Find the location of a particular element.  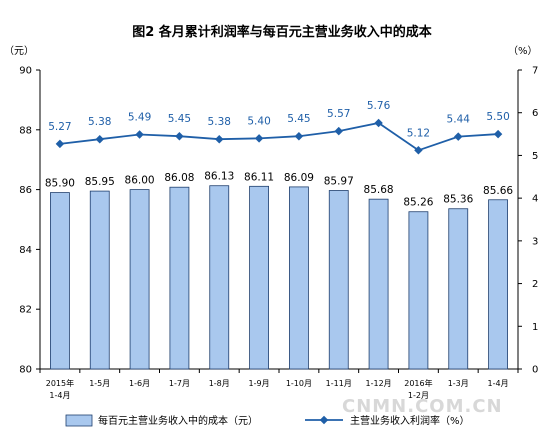

watermark: CNMN.COM.CN is located at coordinates (422, 406).